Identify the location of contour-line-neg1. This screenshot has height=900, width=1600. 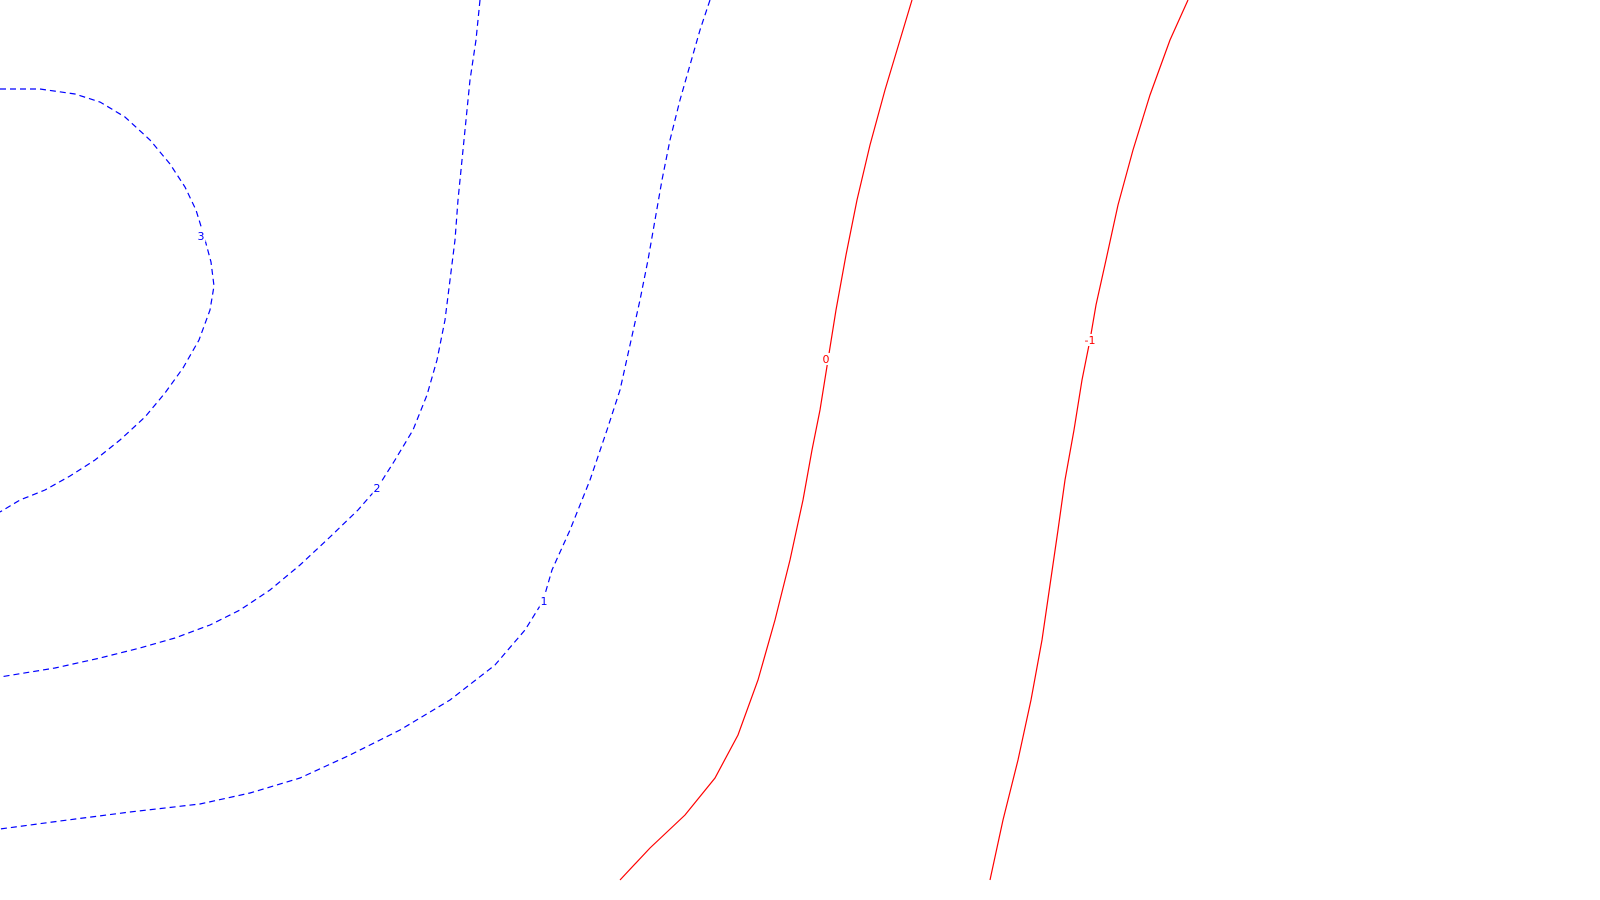
(1089, 440).